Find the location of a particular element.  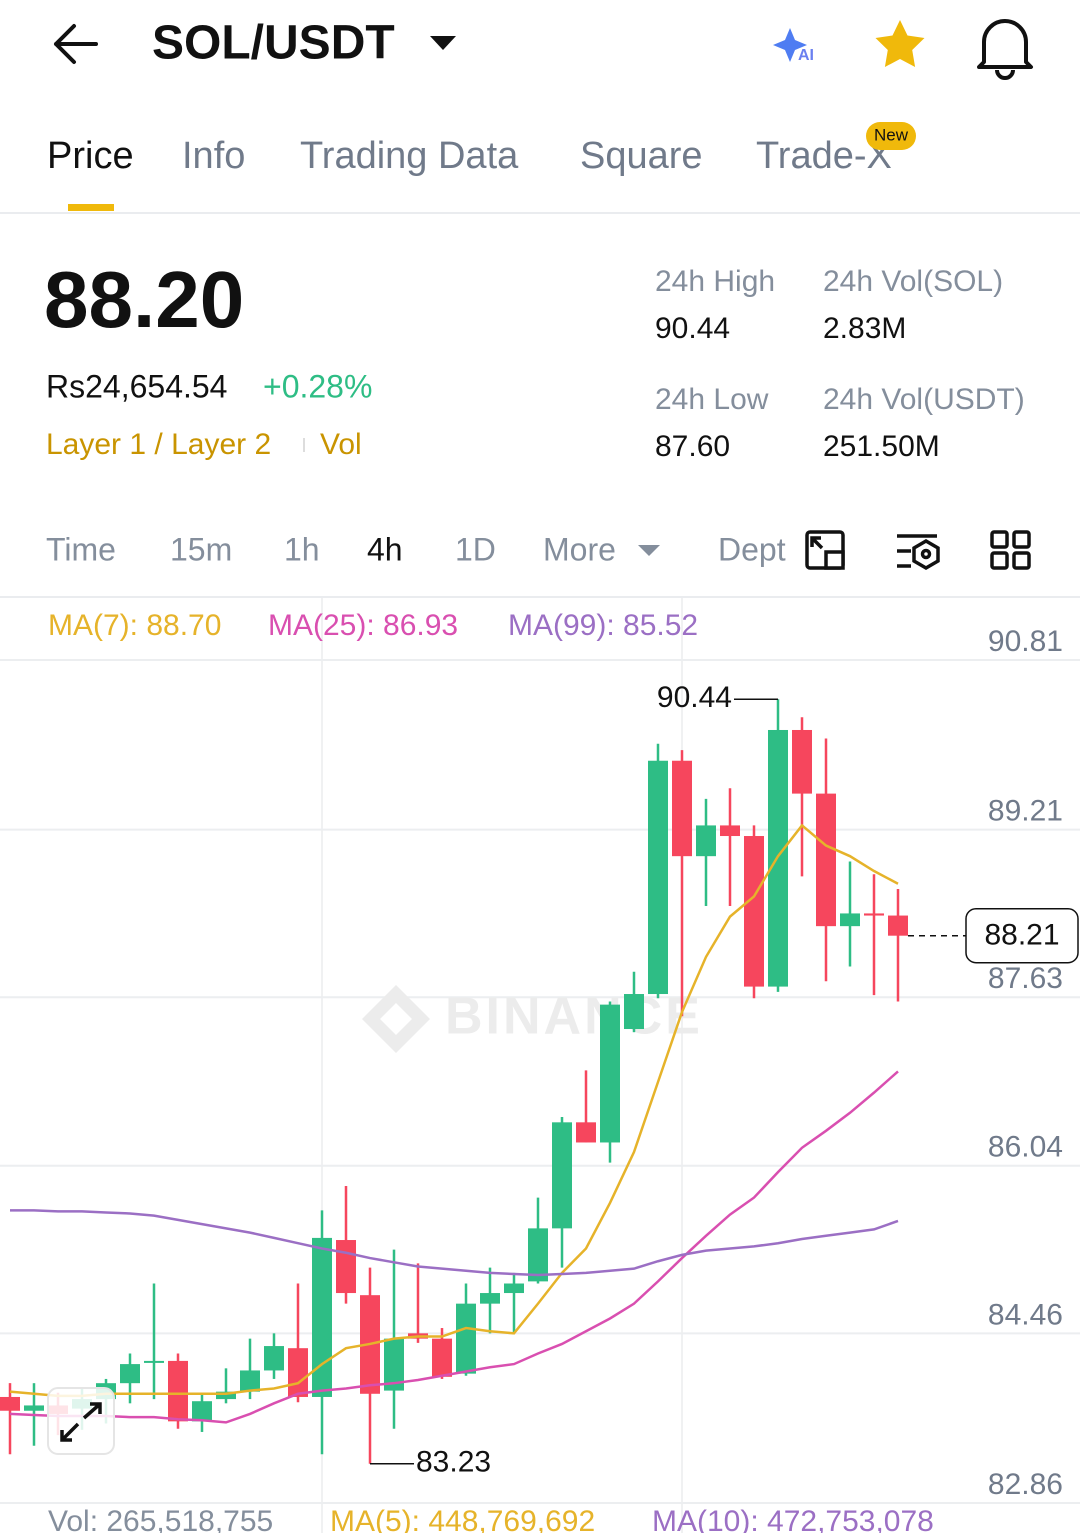

interval: 1D is located at coordinates (475, 549).